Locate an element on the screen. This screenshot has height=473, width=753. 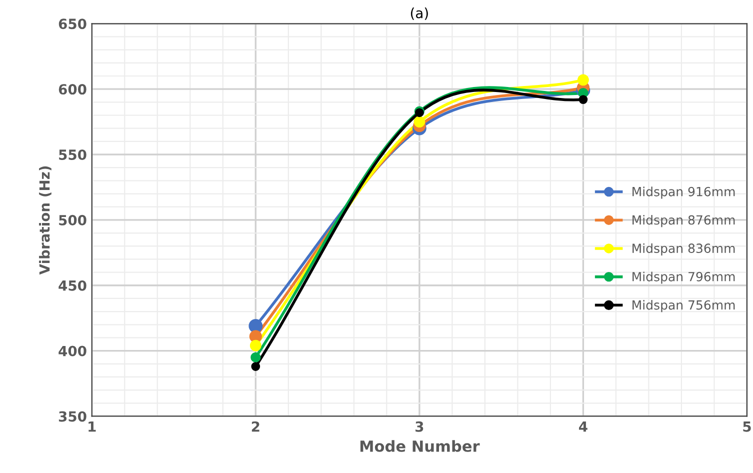
y-axis-title: Vibration (Hz) is located at coordinates (45, 220).